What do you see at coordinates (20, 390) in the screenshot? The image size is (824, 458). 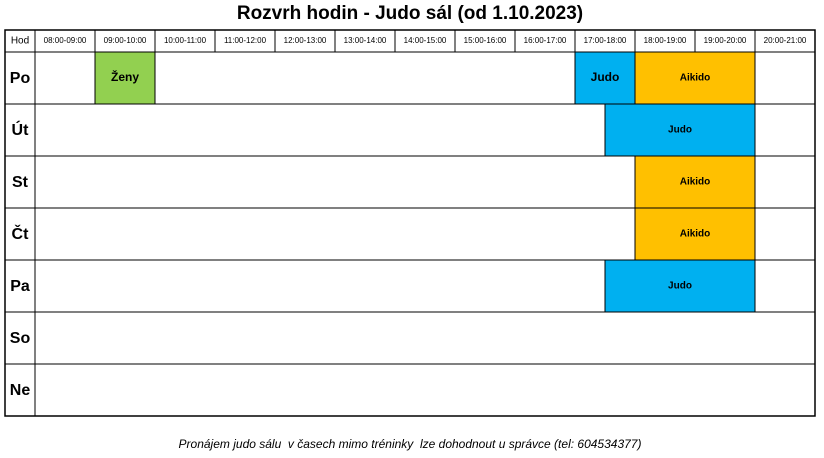 I see `day-label: Ne` at bounding box center [20, 390].